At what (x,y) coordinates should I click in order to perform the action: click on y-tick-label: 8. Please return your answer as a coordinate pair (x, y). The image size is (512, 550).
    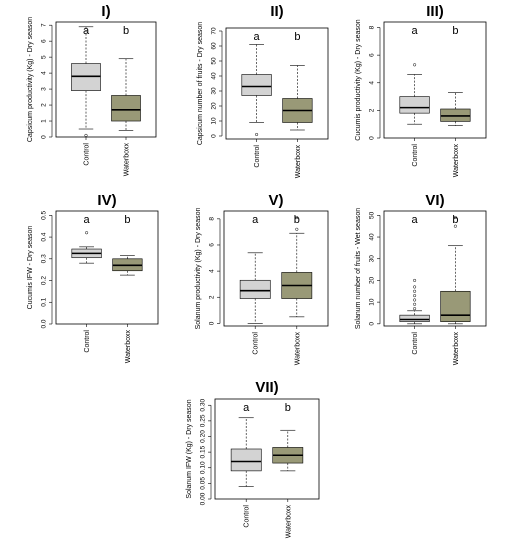
    Looking at the image, I should click on (372, 27).